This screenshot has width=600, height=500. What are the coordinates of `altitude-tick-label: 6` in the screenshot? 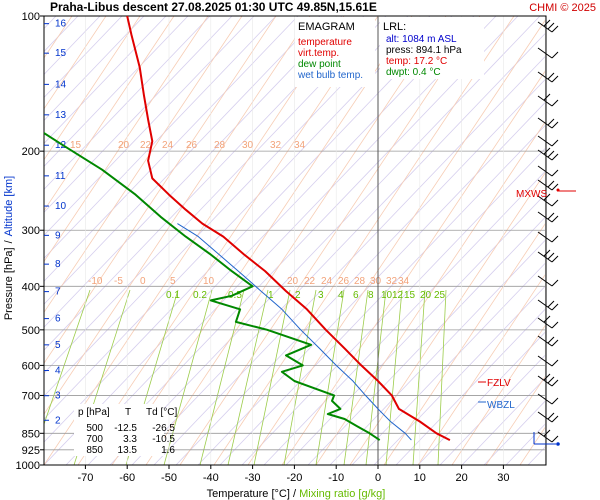 It's located at (58, 319).